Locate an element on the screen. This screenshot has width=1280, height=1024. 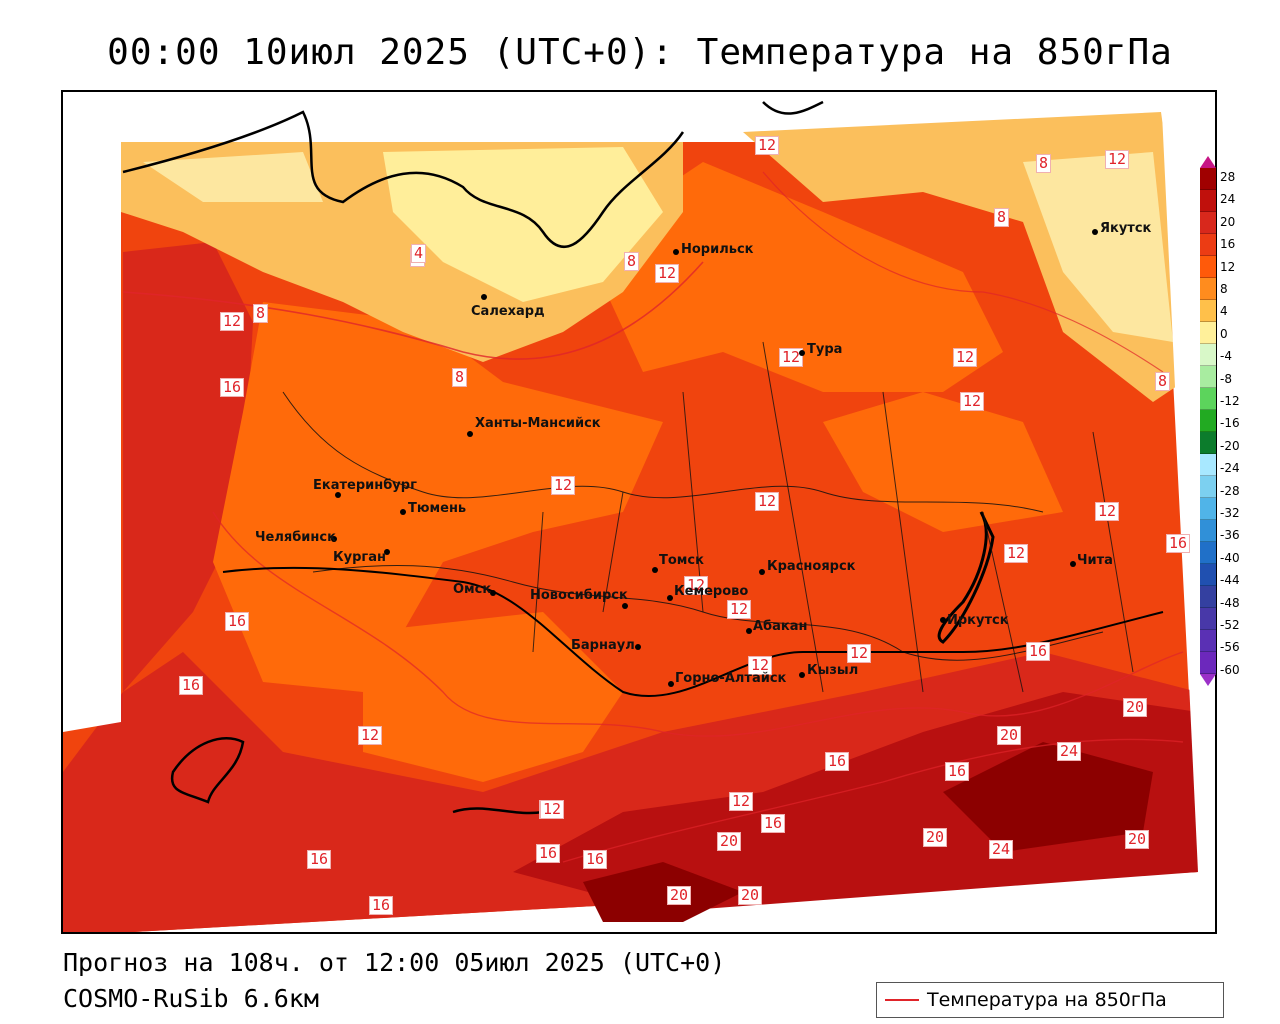
colorbar-tick-label: -4 is located at coordinates (1226, 356).